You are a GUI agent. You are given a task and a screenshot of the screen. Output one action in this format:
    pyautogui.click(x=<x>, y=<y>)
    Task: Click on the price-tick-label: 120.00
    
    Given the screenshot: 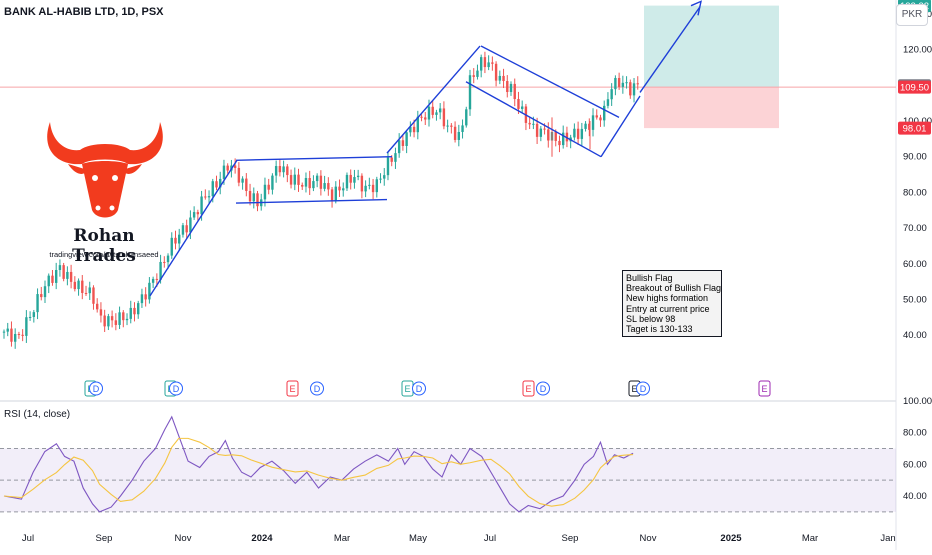 What is the action you would take?
    pyautogui.click(x=917, y=50)
    